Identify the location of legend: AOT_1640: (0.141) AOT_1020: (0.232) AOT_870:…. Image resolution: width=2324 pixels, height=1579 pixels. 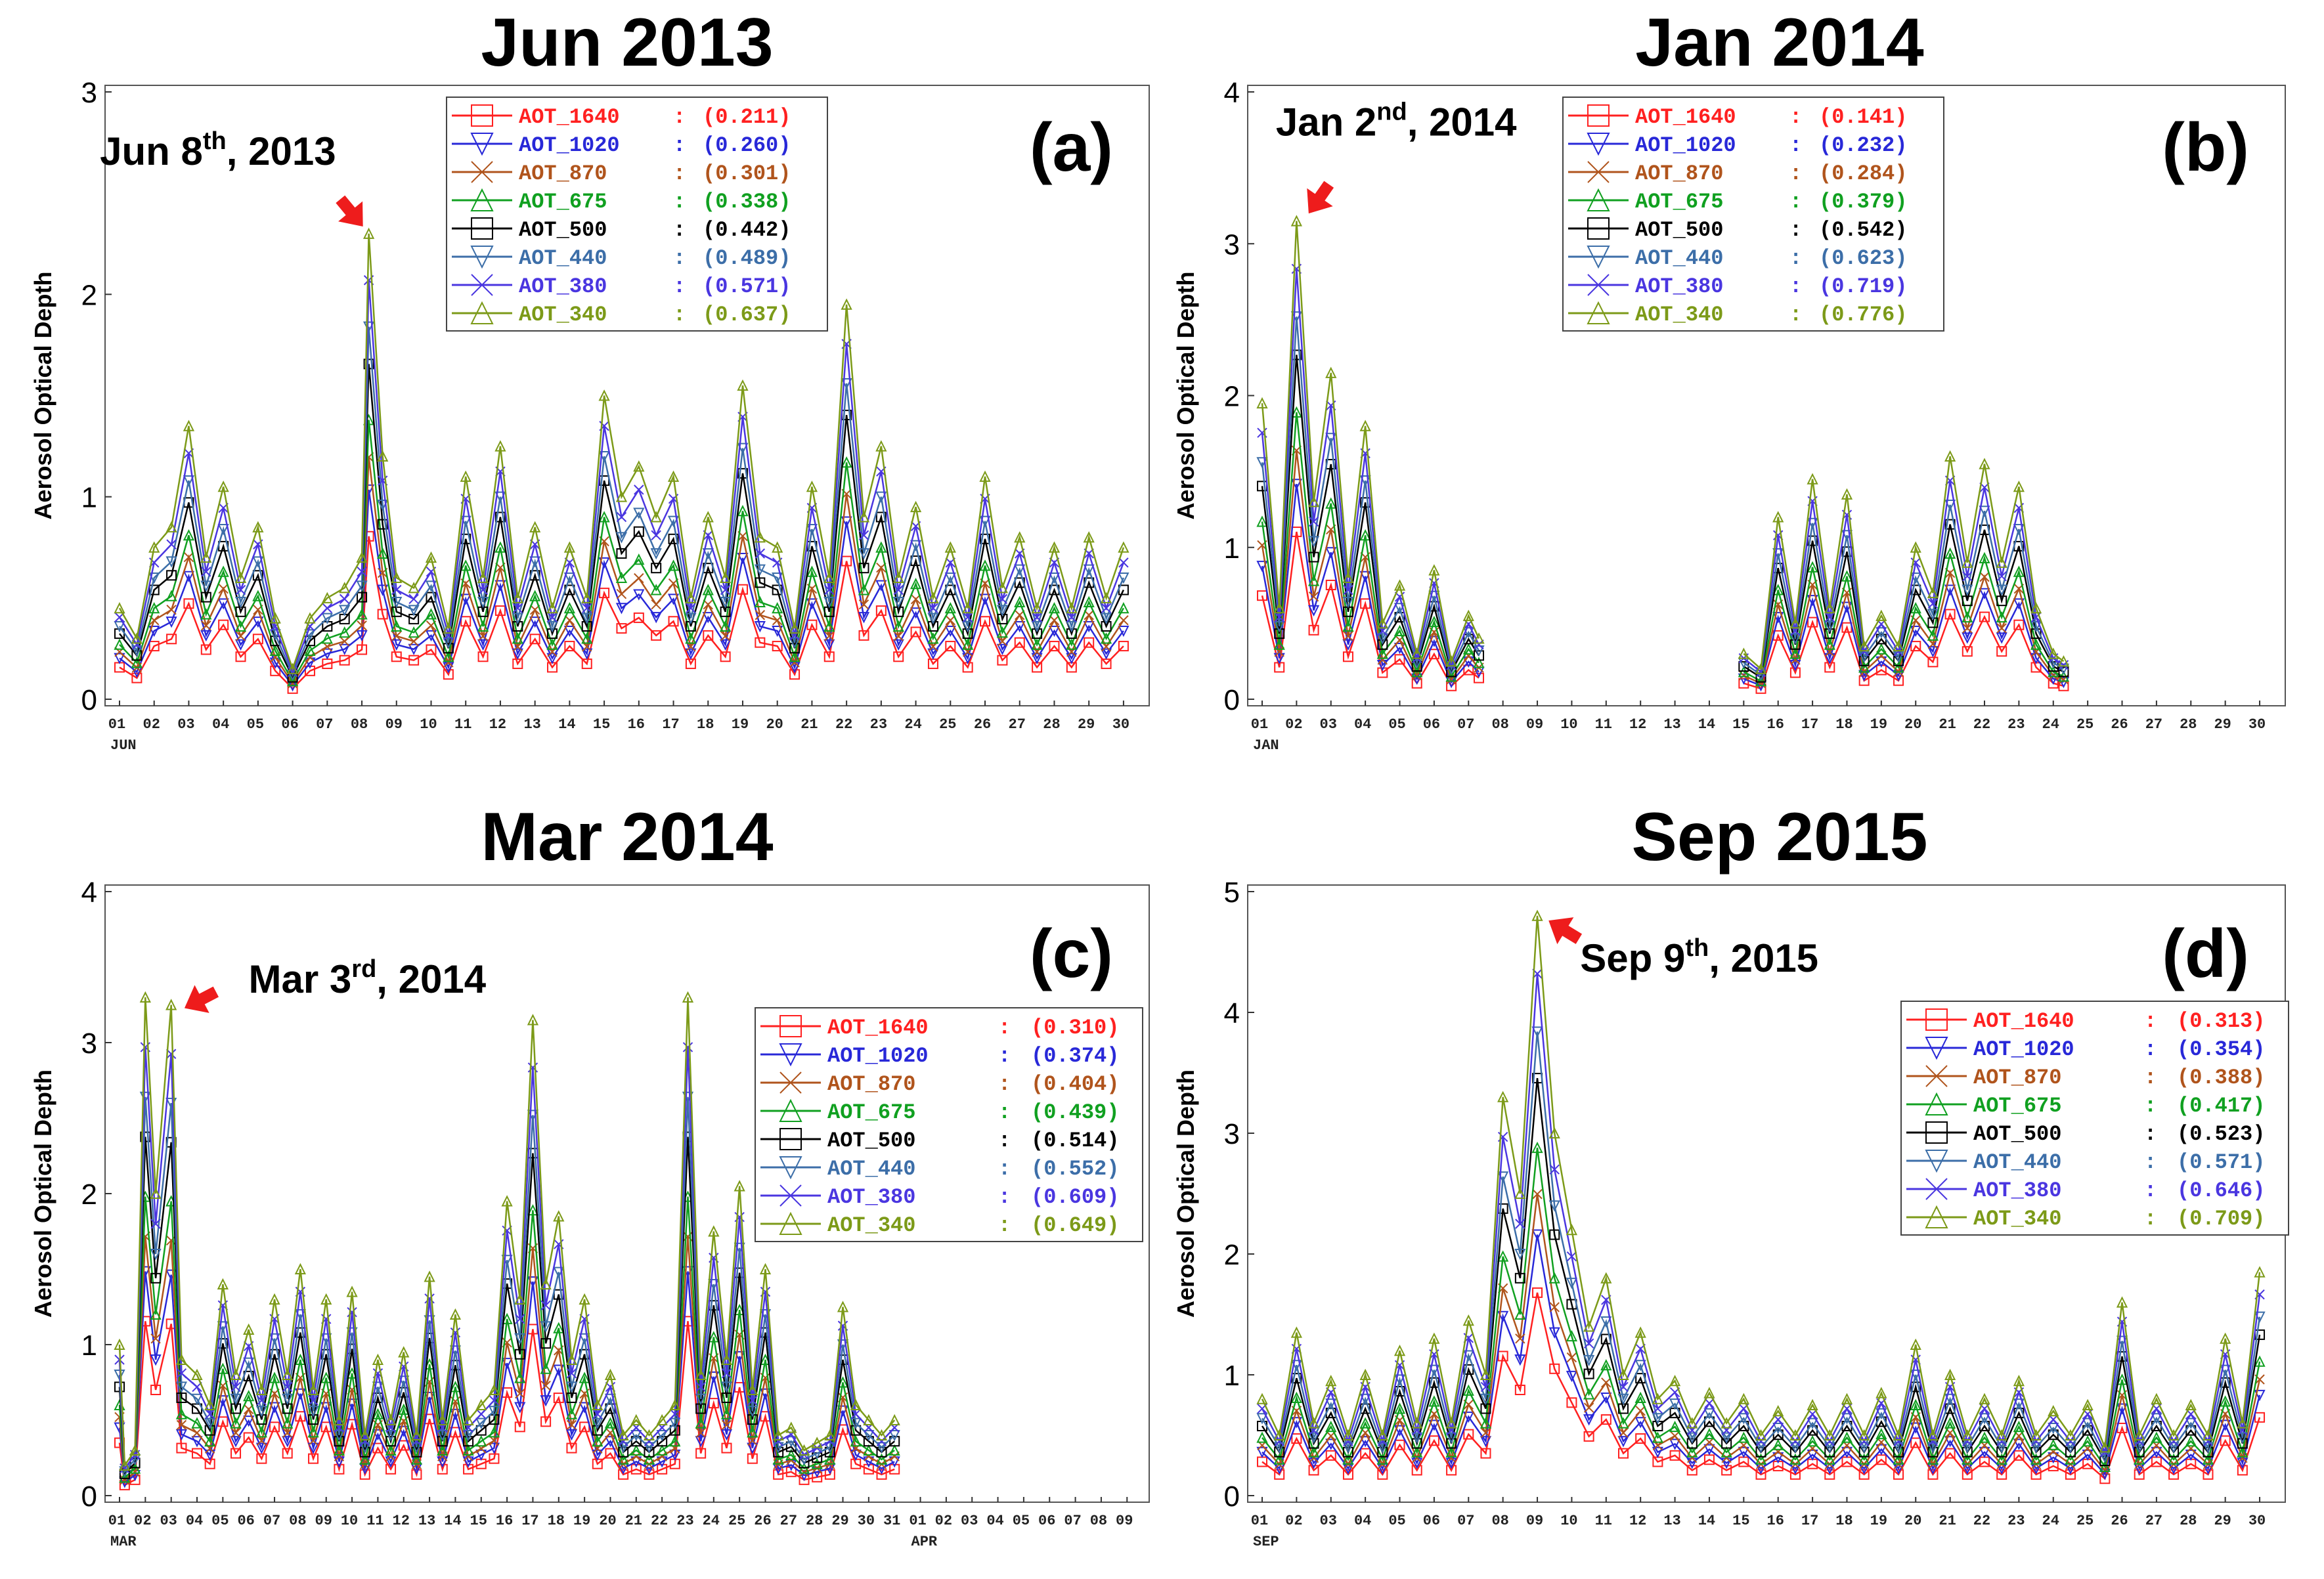
(1753, 214).